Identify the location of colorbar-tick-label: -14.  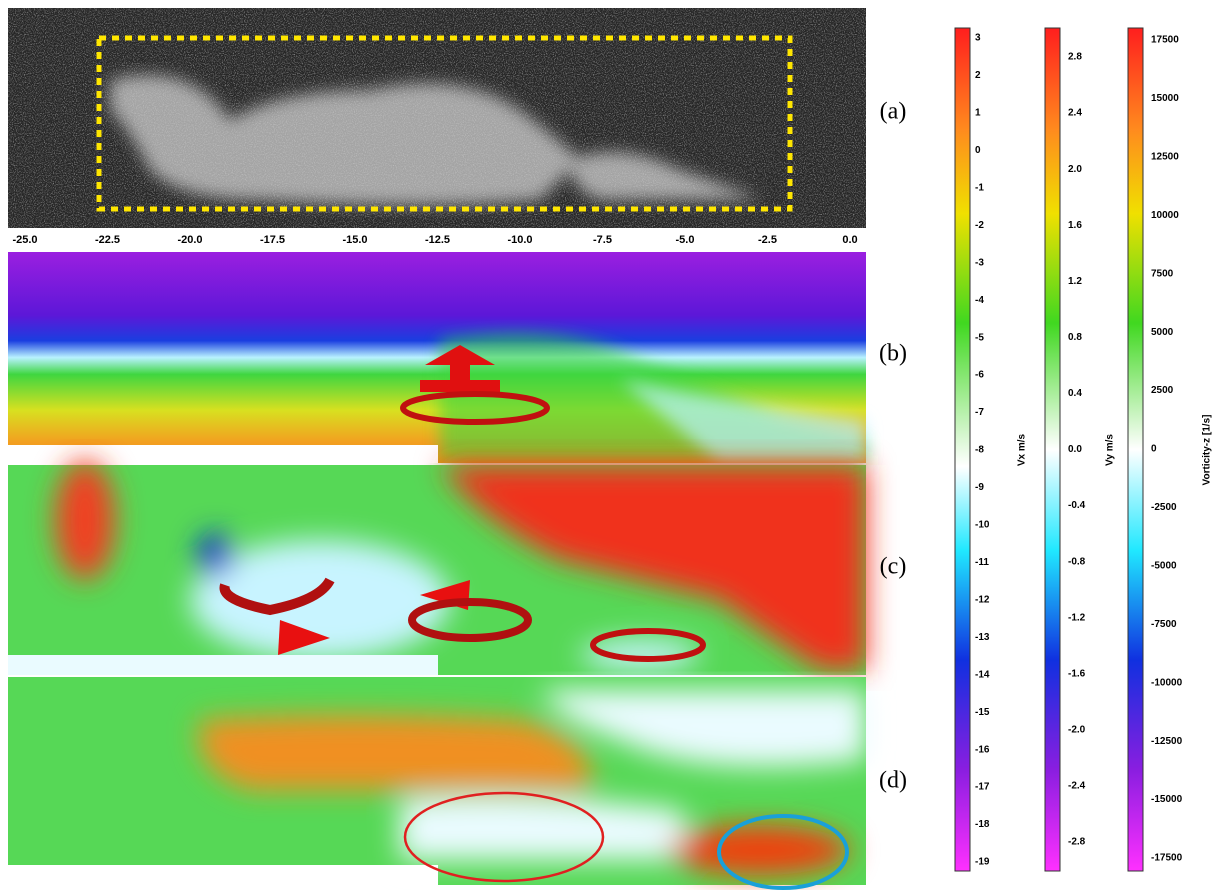
(982, 674).